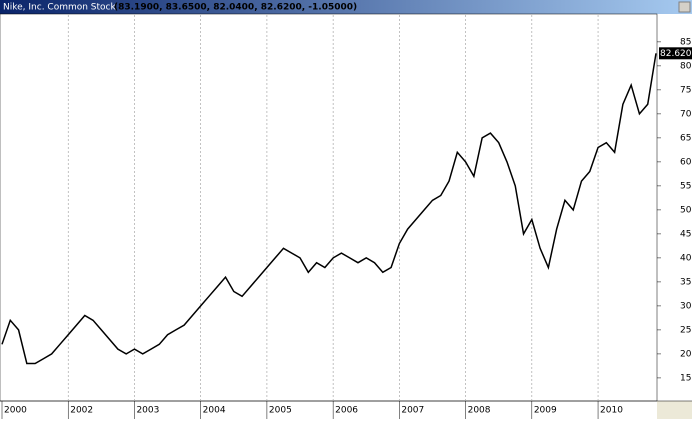 This screenshot has height=423, width=692. I want to click on y-tick-label: 65, so click(685, 138).